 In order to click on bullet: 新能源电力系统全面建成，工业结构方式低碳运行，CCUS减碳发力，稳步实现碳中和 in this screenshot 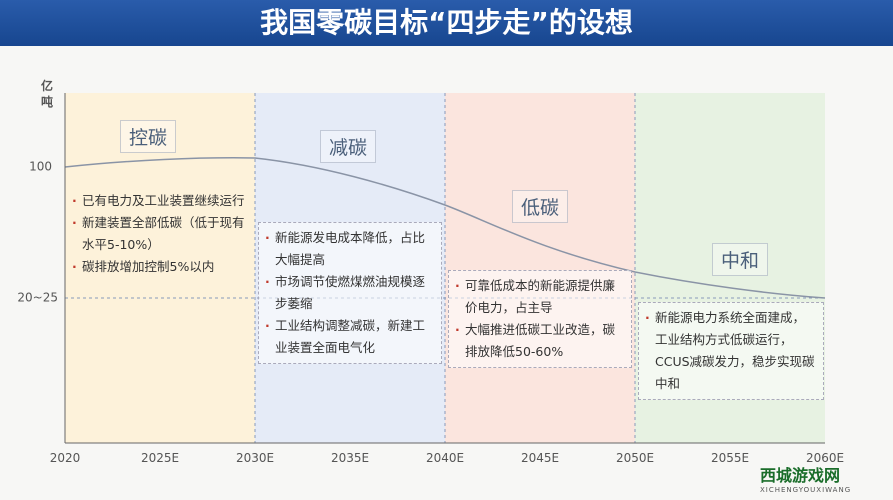, I will do `click(731, 351)`.